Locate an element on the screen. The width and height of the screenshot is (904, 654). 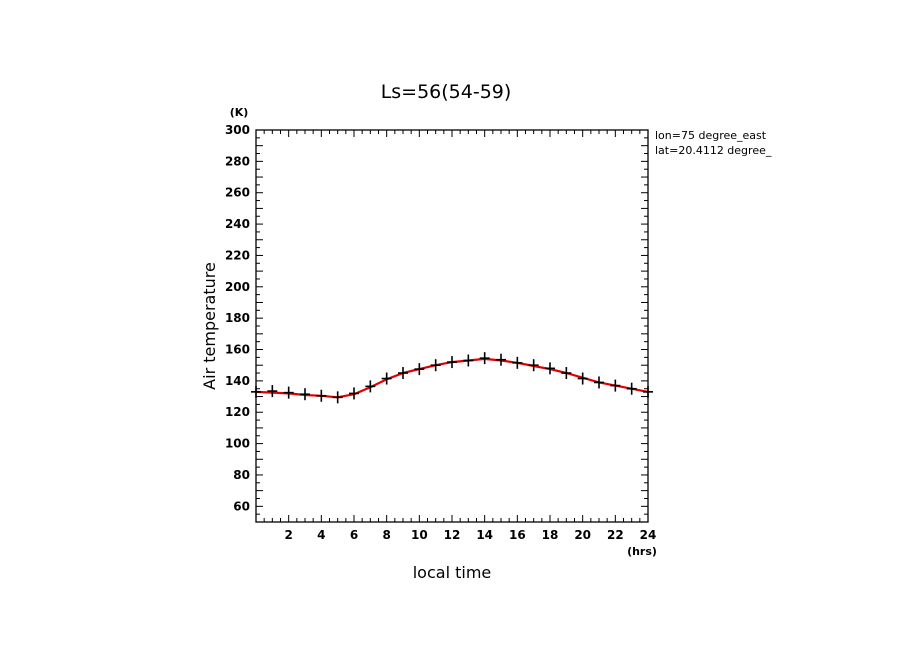
y-tick-label: 180 is located at coordinates (237, 318).